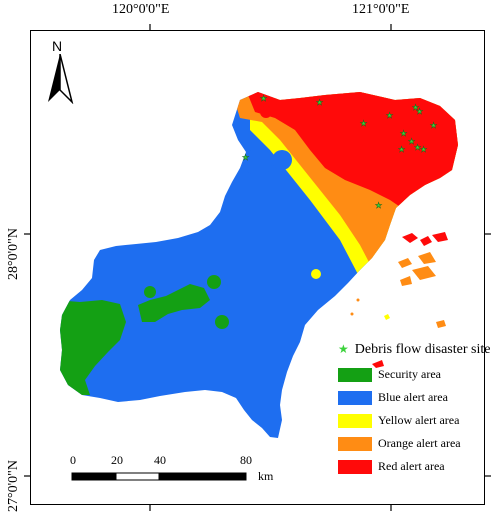 The width and height of the screenshot is (498, 515). What do you see at coordinates (61, 79) in the screenshot?
I see `north-arrow-icon` at bounding box center [61, 79].